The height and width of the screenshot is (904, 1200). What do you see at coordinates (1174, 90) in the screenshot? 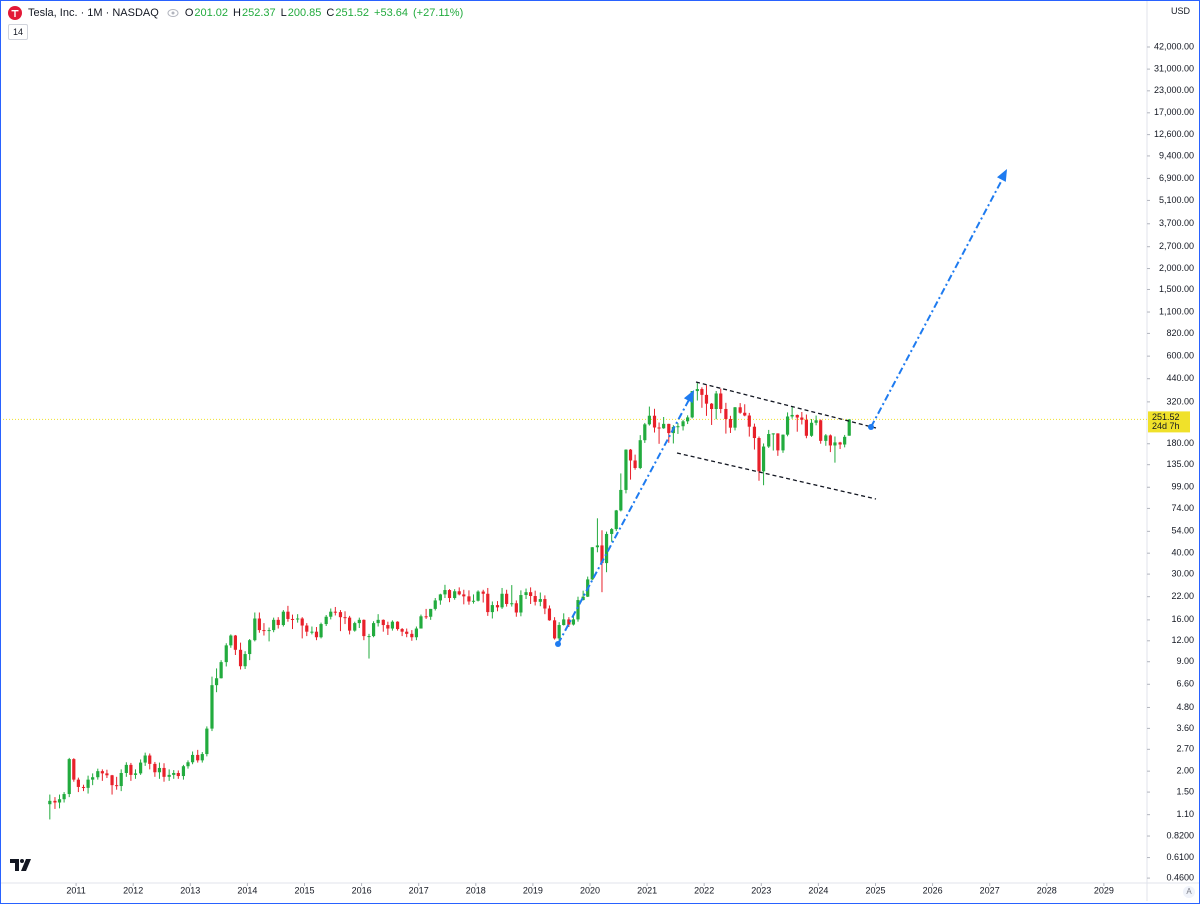
I see `y-tick-label: 23,000.00` at bounding box center [1174, 90].